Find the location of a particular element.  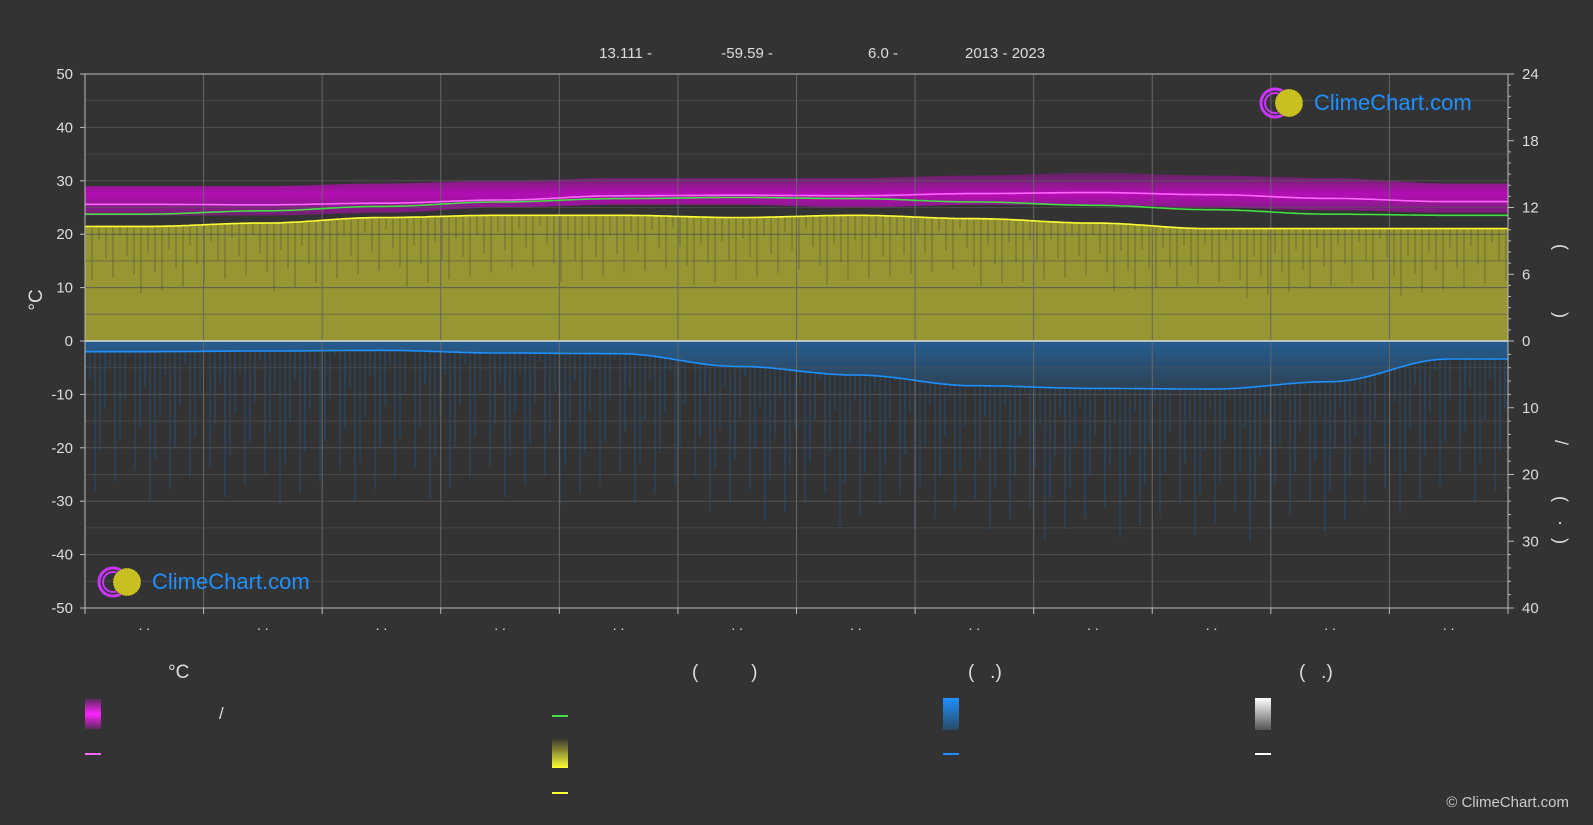

y-tick-label-right-mm: 30 is located at coordinates (1530, 541).